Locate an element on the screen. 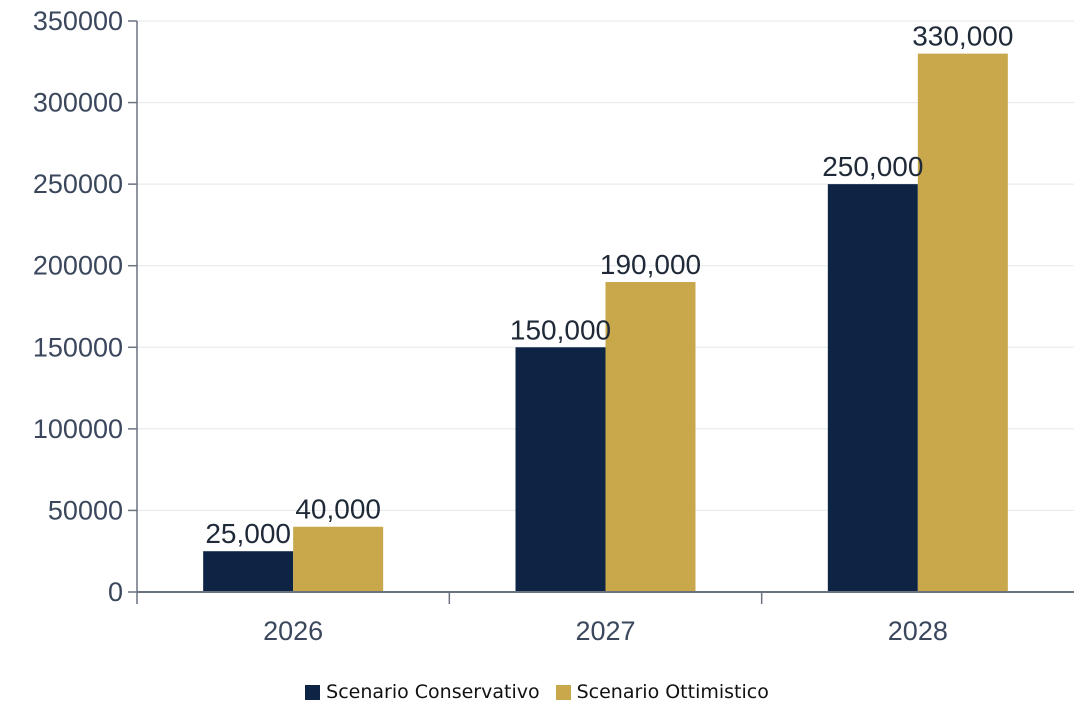 The height and width of the screenshot is (708, 1074). y-tick-label: 200000 is located at coordinates (78, 266).